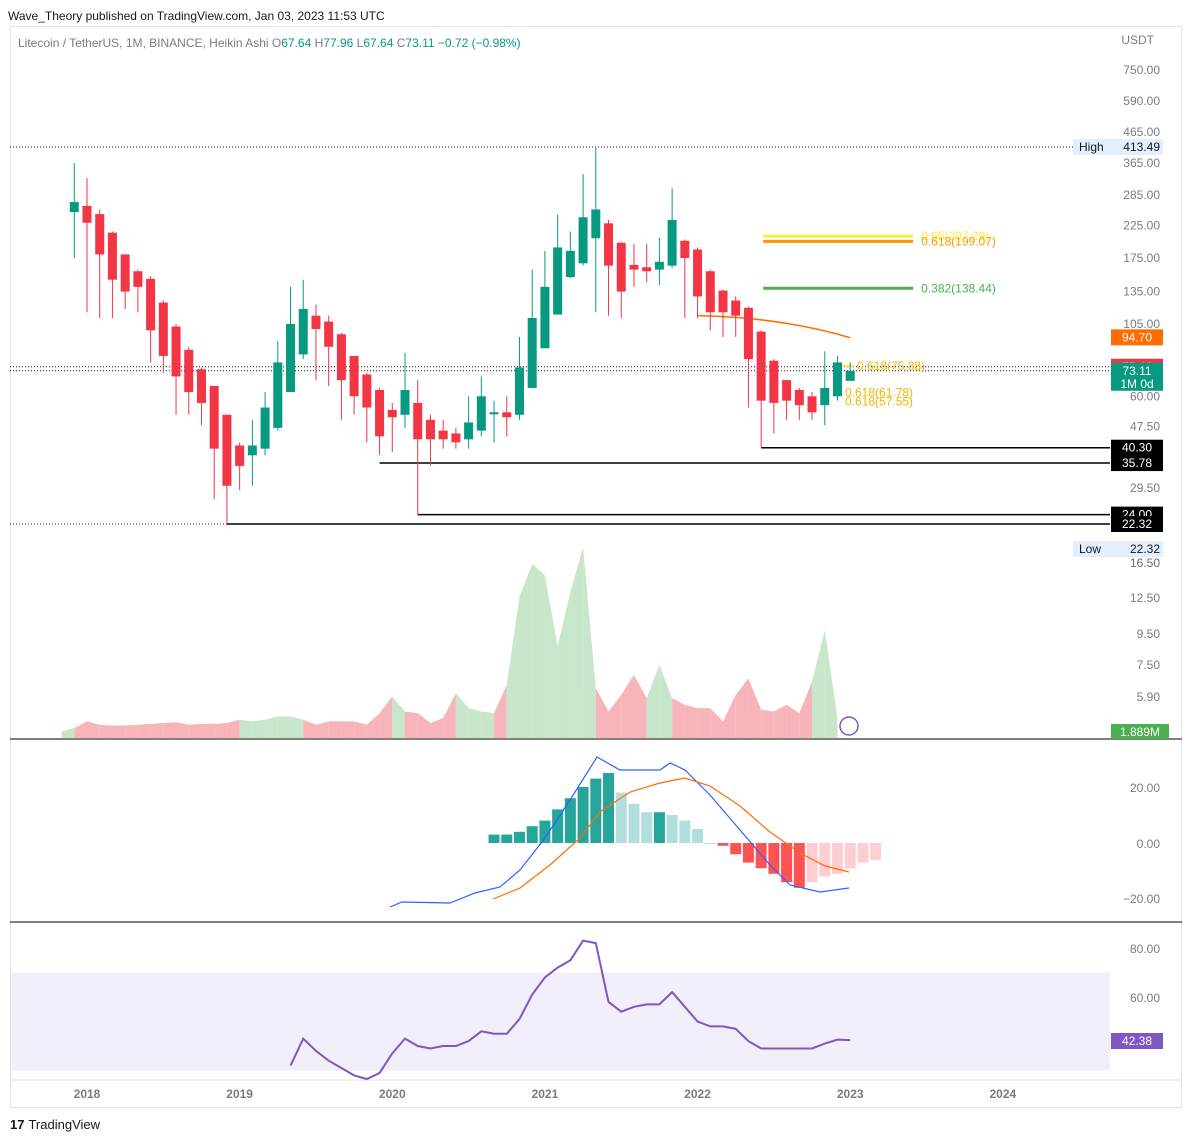  I want to click on extreme-badge-value: 413.49, so click(1141, 147).